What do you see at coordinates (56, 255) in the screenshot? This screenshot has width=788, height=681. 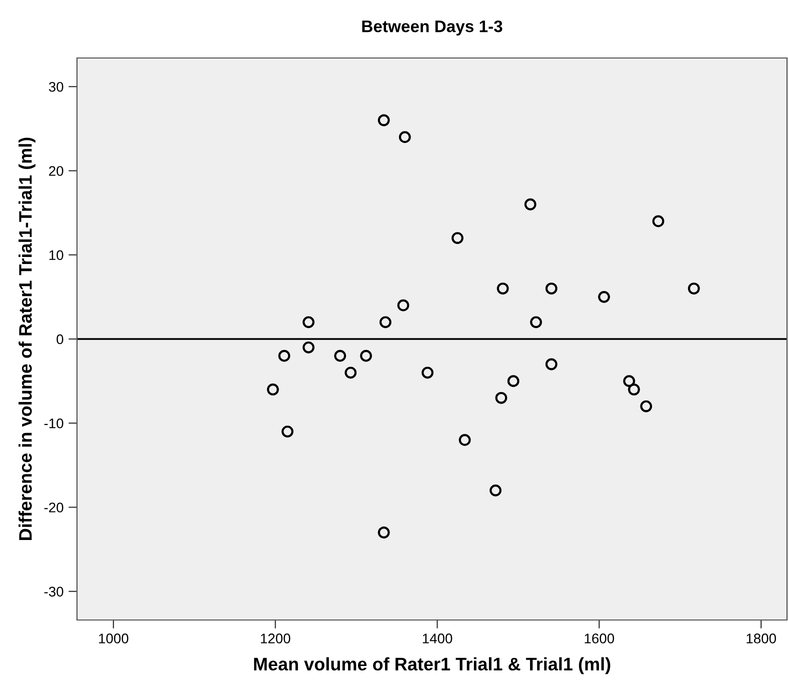 I see `y-tick-label: 10` at bounding box center [56, 255].